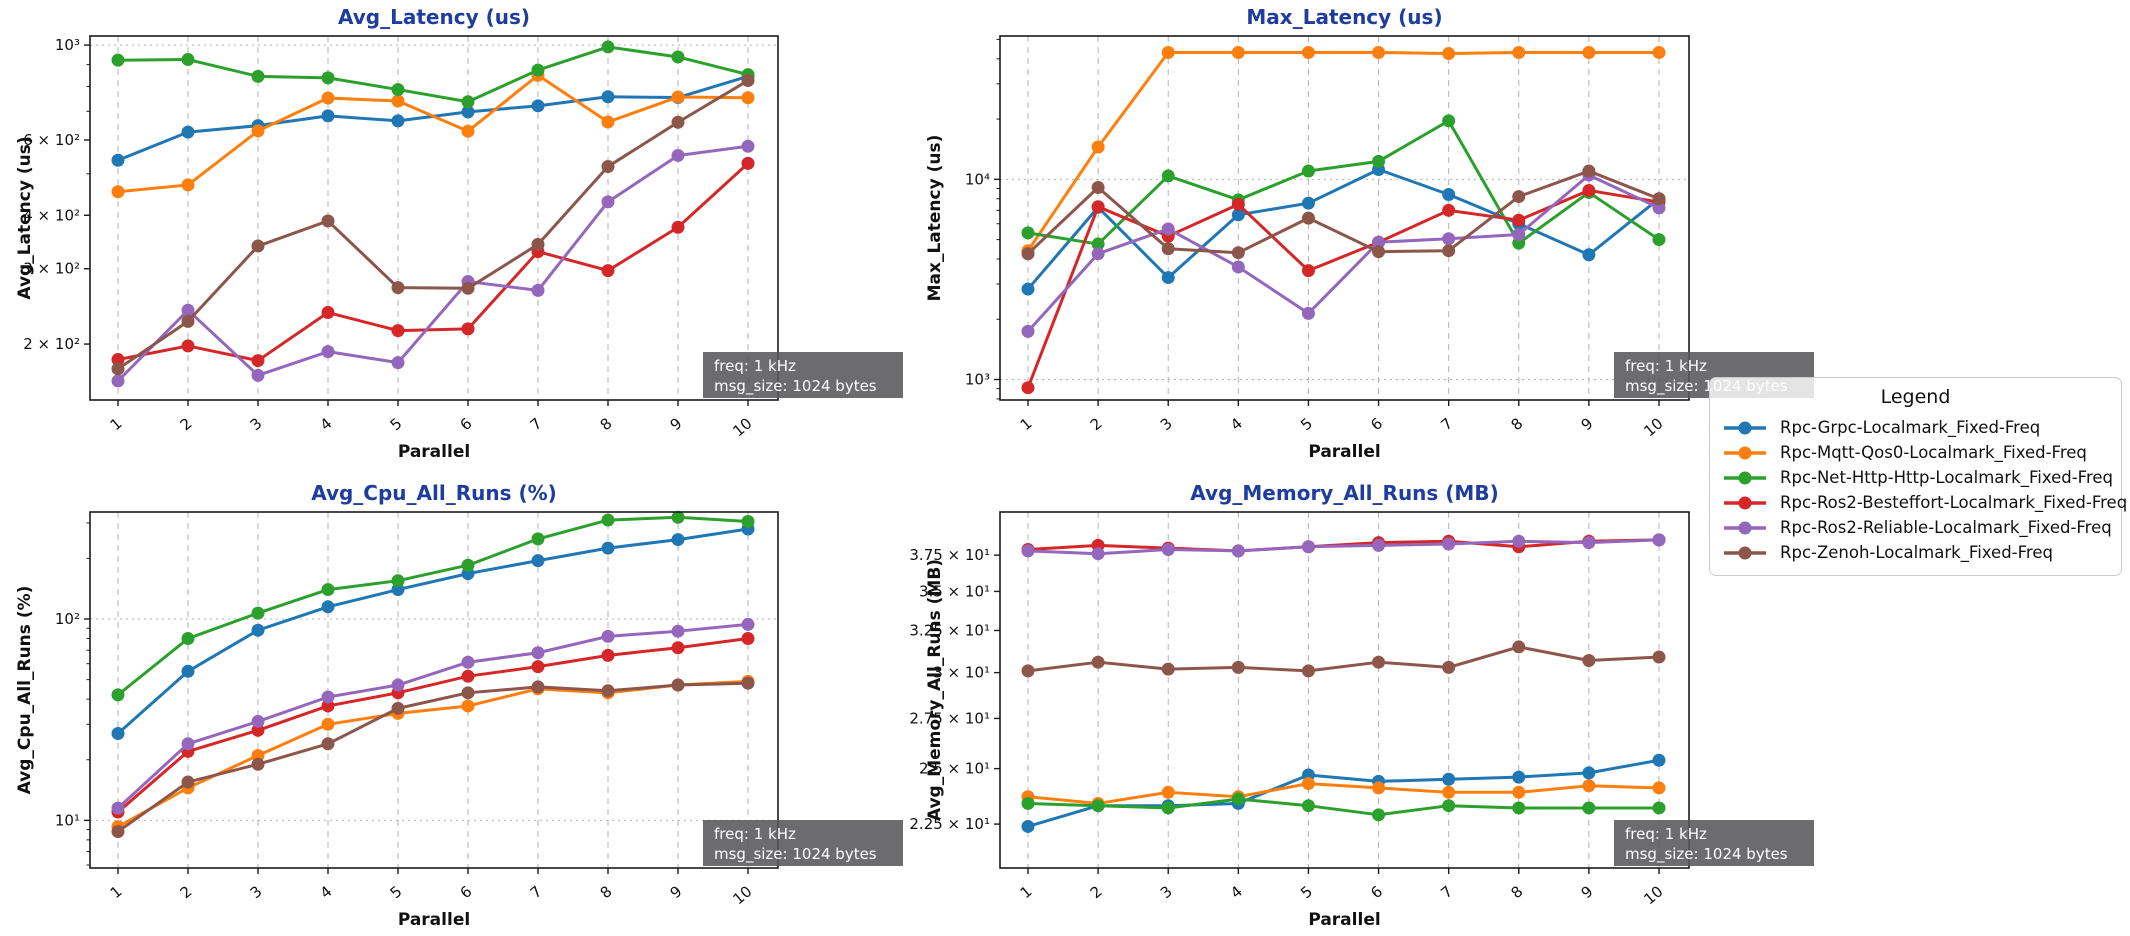  What do you see at coordinates (72, 694) in the screenshot?
I see `y-axis: 10² 10¹` at bounding box center [72, 694].